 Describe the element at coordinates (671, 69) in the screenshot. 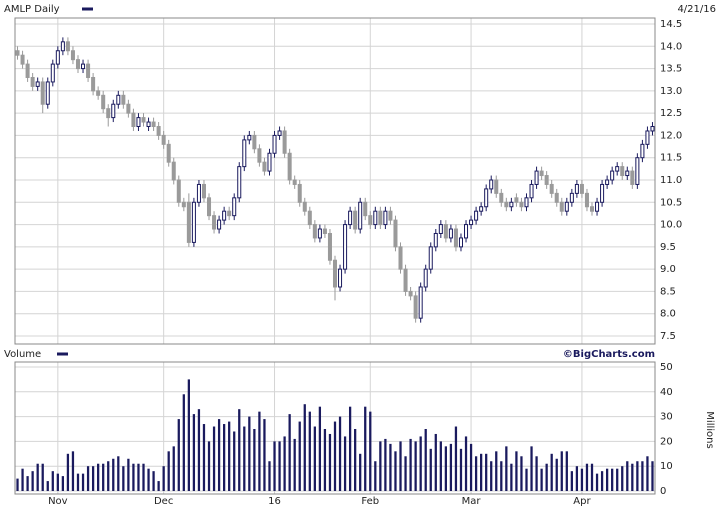

I see `y-tick-label: 13.5` at that location.